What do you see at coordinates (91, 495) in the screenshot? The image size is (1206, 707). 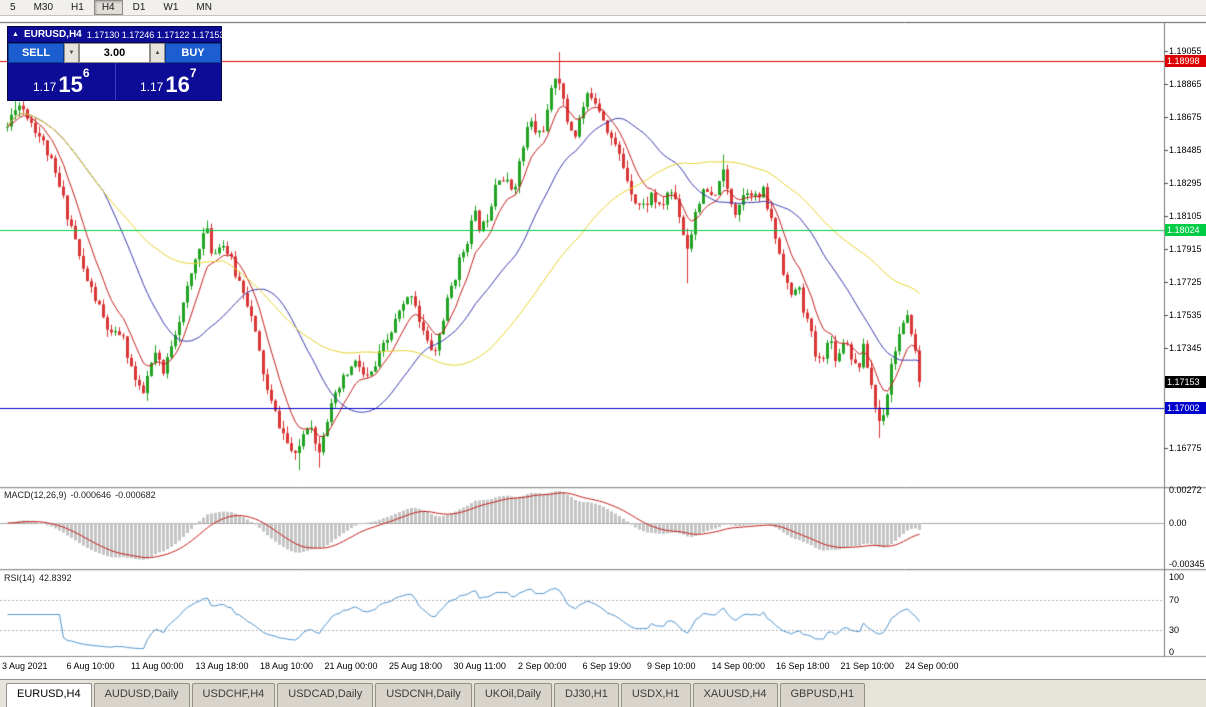 I see `macd-value-main: -0.000646` at bounding box center [91, 495].